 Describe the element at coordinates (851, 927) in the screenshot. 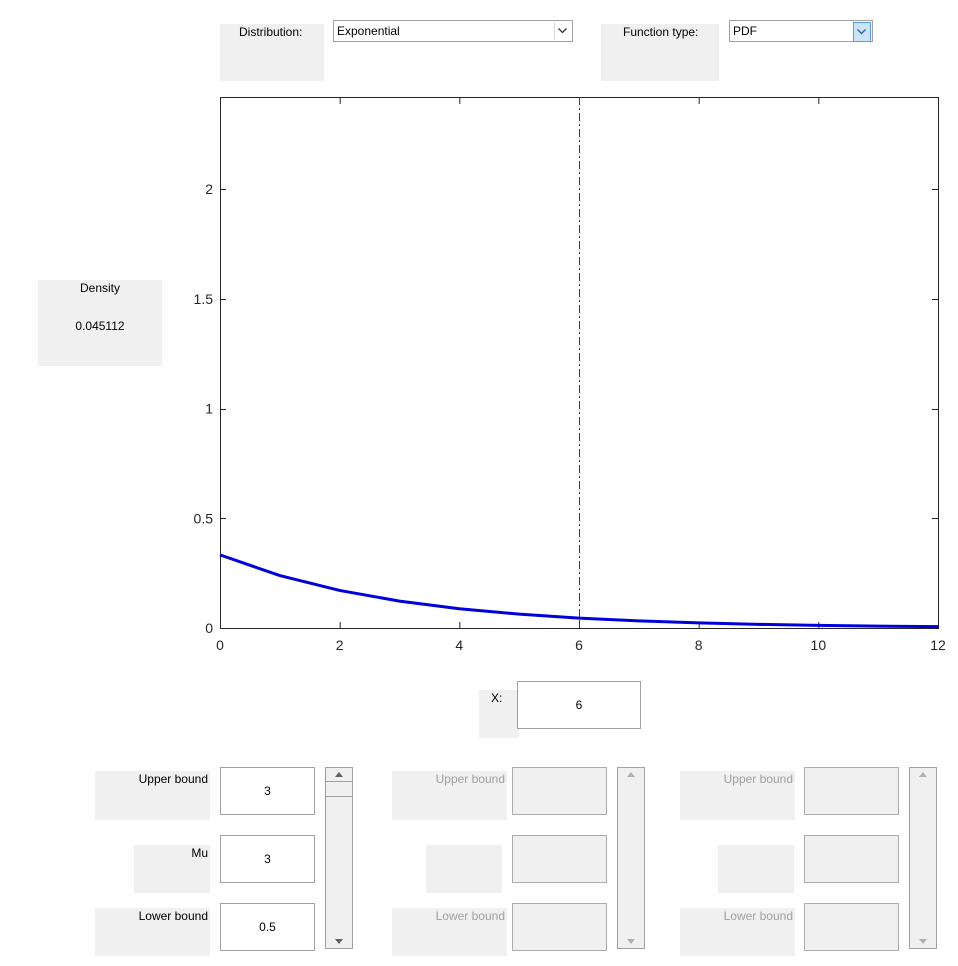

I see `param3-lower-input` at that location.